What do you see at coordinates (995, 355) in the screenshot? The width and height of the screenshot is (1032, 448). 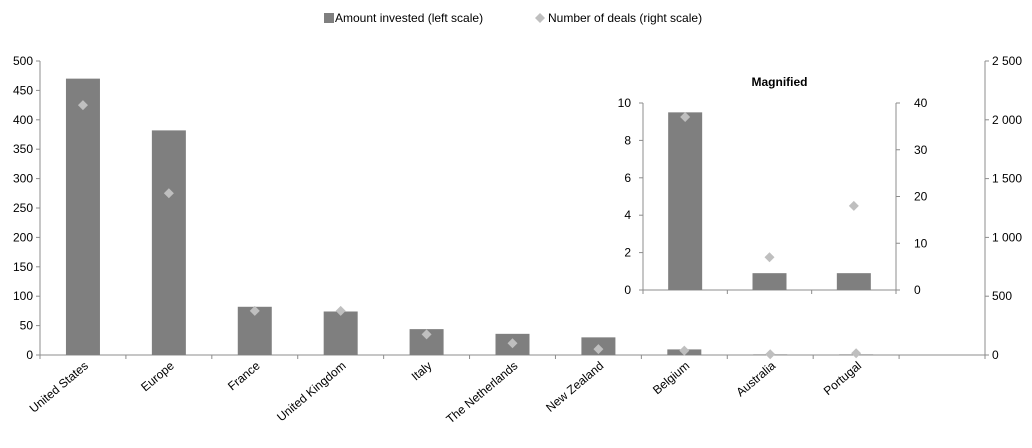 I see `right-tick-label: 0` at bounding box center [995, 355].